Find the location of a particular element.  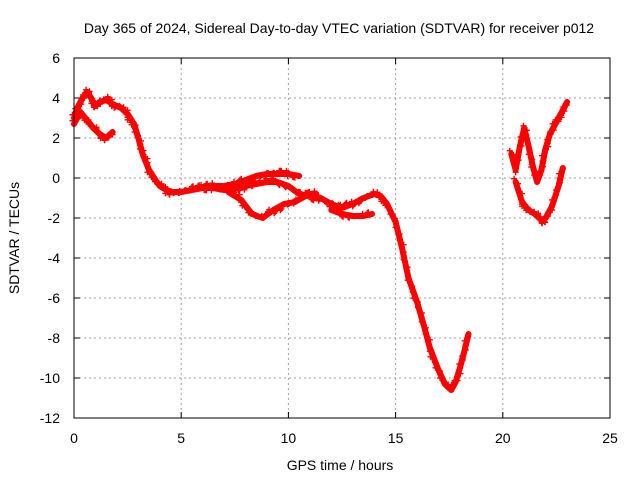

y-tick-label: -10 is located at coordinates (50, 378).